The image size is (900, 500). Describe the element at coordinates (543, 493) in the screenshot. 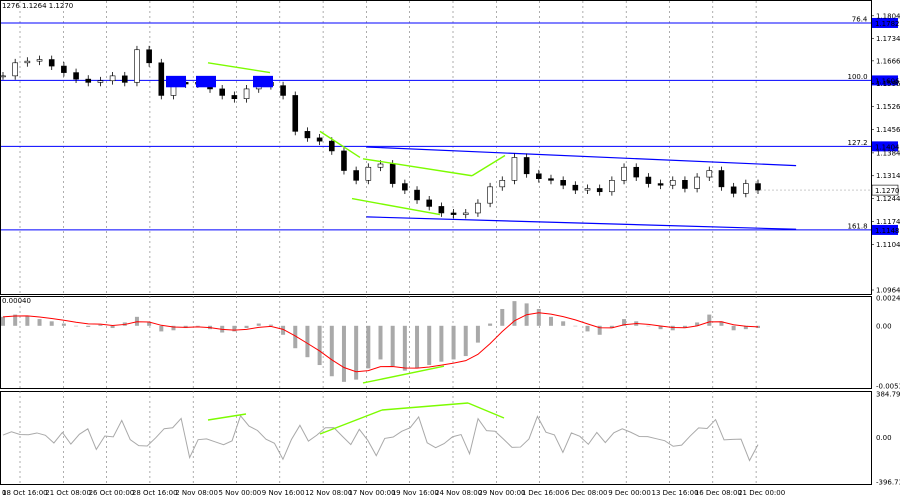

I see `date-tick-label: 1 Dec 16:00` at that location.